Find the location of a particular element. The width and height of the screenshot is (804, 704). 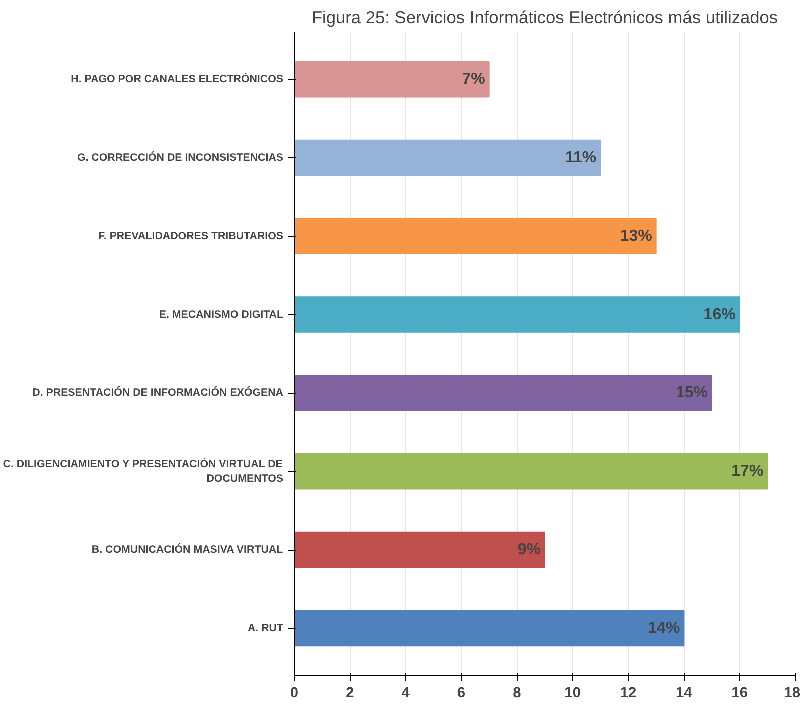

data-label: 7% is located at coordinates (474, 79).